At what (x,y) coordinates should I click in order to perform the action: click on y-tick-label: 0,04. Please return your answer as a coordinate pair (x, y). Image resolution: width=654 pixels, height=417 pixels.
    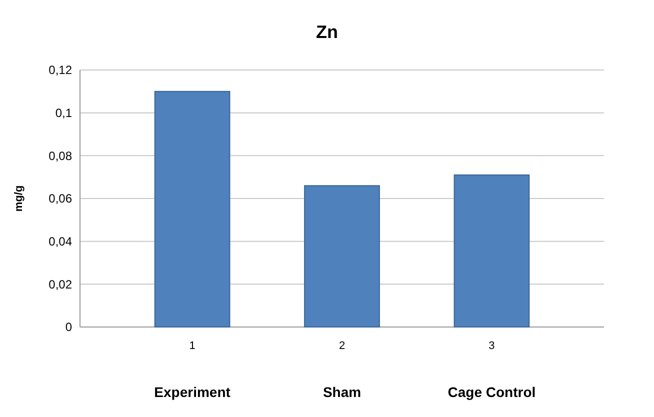
    Looking at the image, I should click on (60, 241).